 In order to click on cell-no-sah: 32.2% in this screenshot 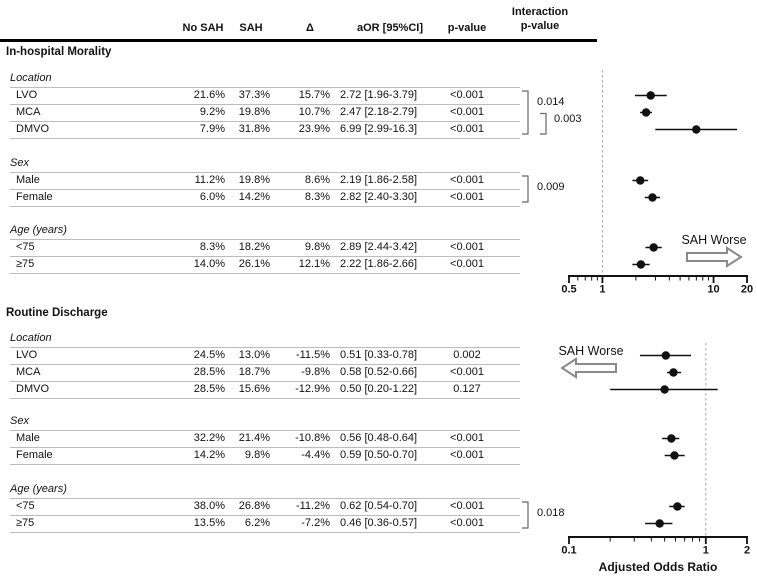, I will do `click(209, 438)`.